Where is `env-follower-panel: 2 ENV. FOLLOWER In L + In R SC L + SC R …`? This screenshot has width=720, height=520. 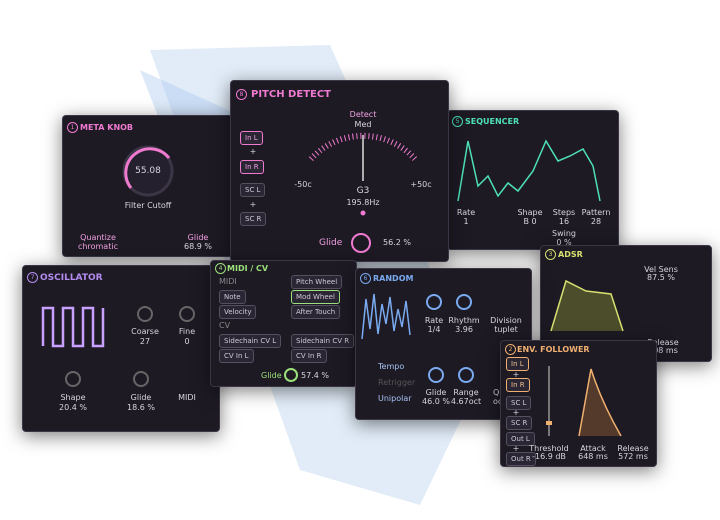
env-follower-panel: 2 ENV. FOLLOWER In L + In R SC L + SC R … is located at coordinates (578, 403).